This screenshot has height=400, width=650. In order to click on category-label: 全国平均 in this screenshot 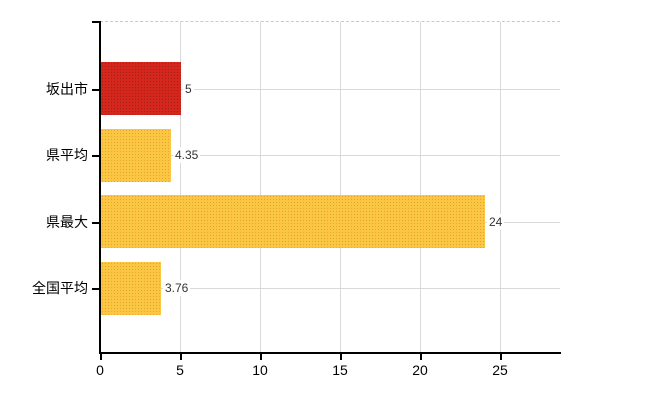, I will do `click(60, 288)`.